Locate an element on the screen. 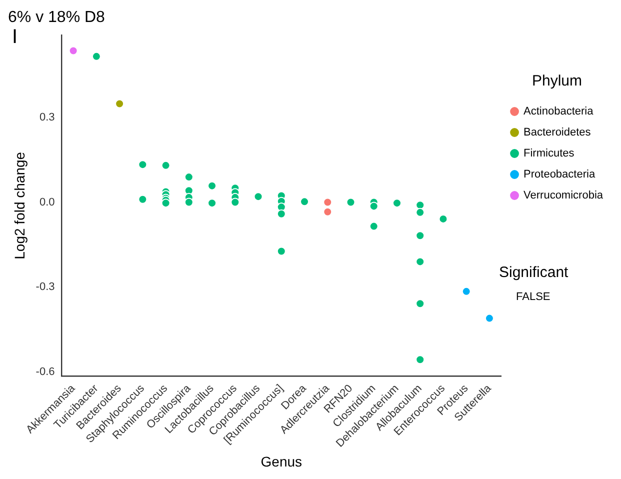 The width and height of the screenshot is (621, 479). y-tick-label: -0.3 is located at coordinates (45, 287).